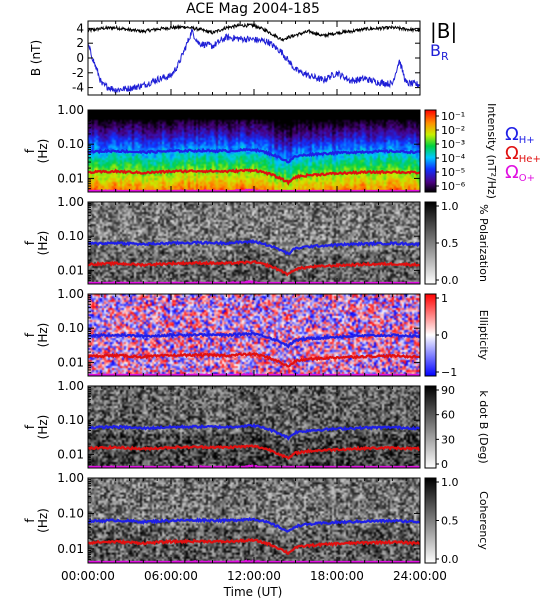  What do you see at coordinates (448, 390) in the screenshot?
I see `colorbar-tick-label-k-dot-b: 90` at bounding box center [448, 390].